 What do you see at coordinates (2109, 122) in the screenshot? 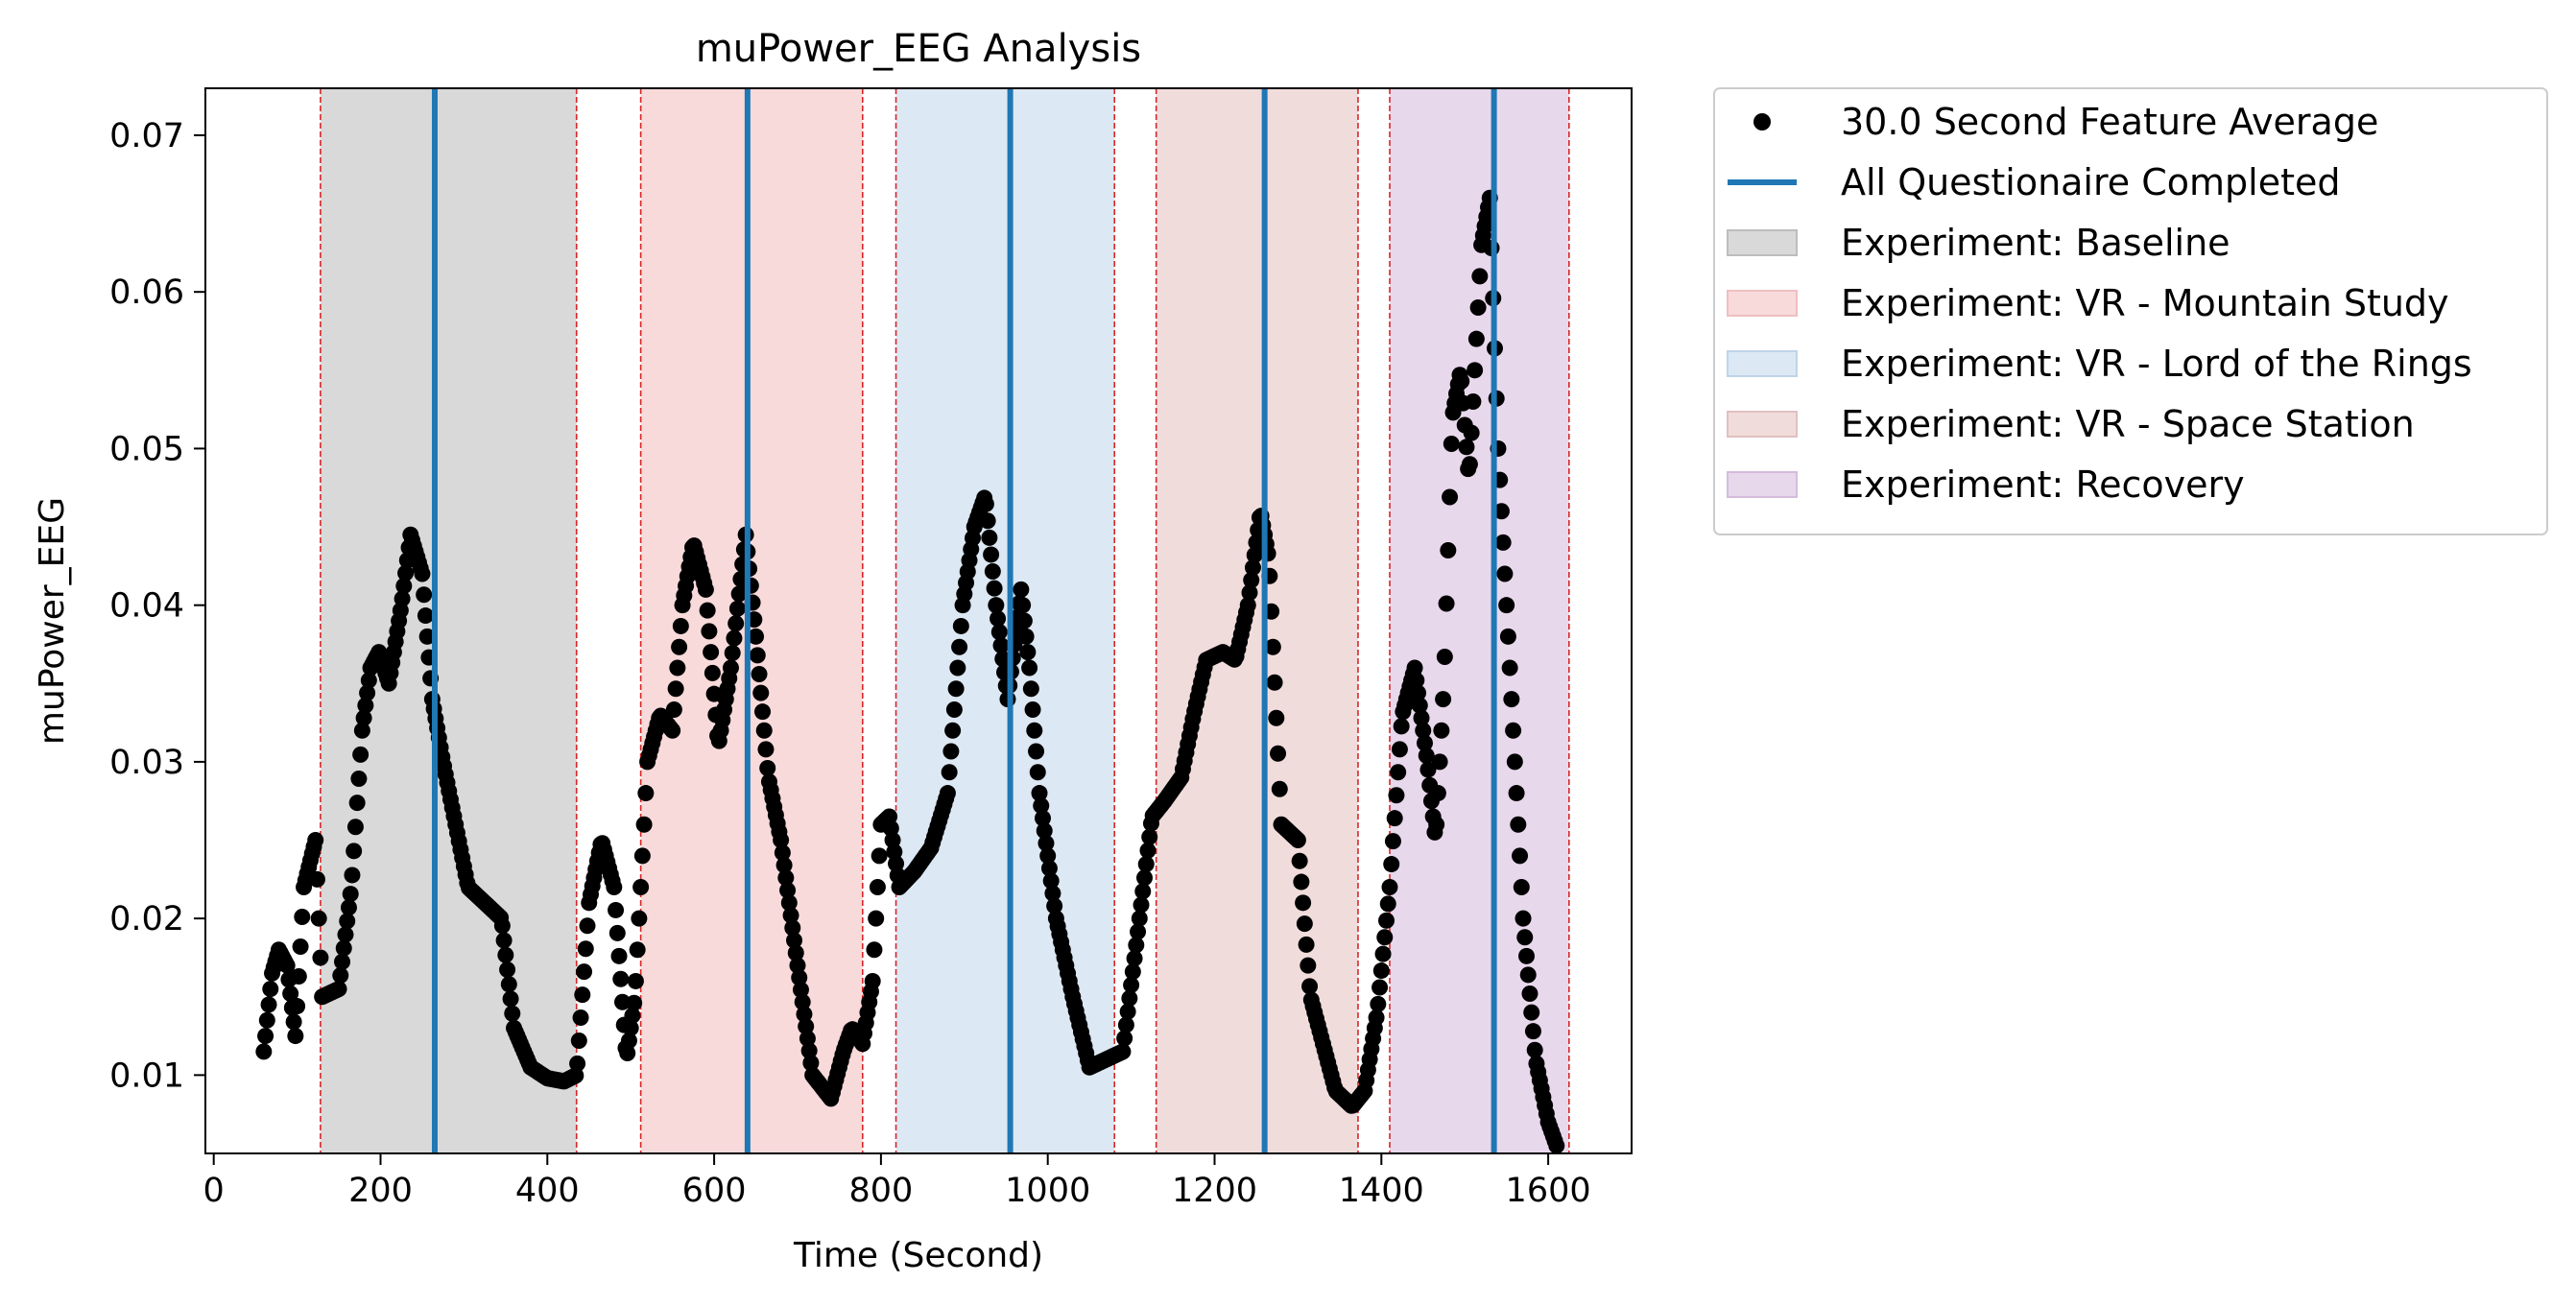
I see `legend-label: 30.0 Second Feature Average` at bounding box center [2109, 122].